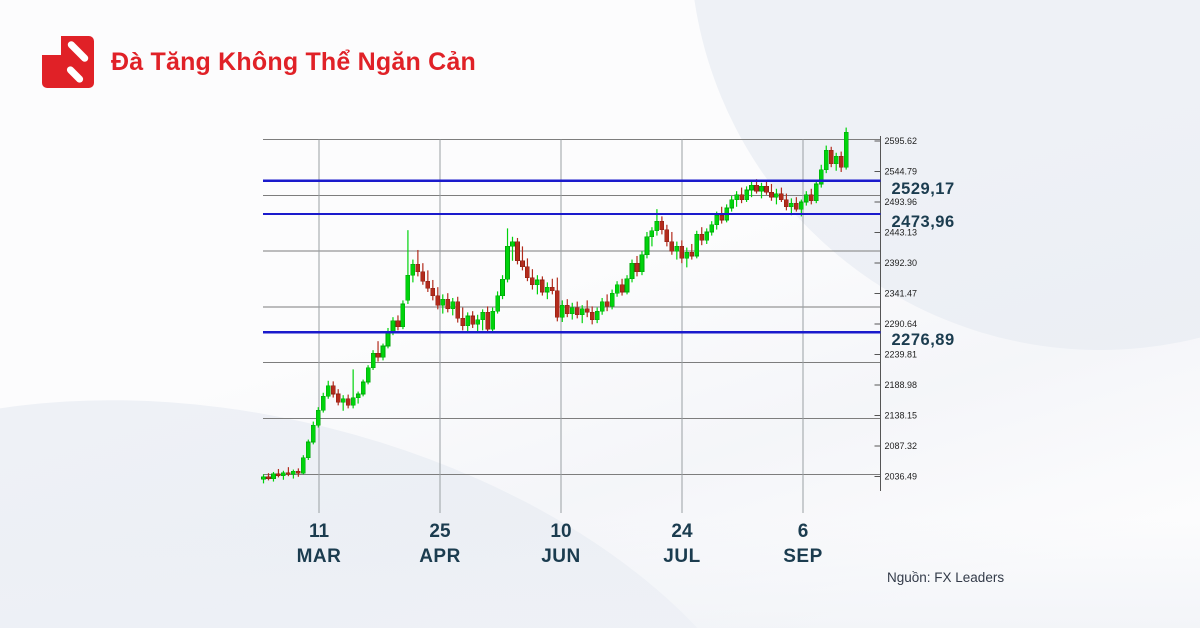  I want to click on y-axis-tick-label: 2595.62, so click(901, 141).